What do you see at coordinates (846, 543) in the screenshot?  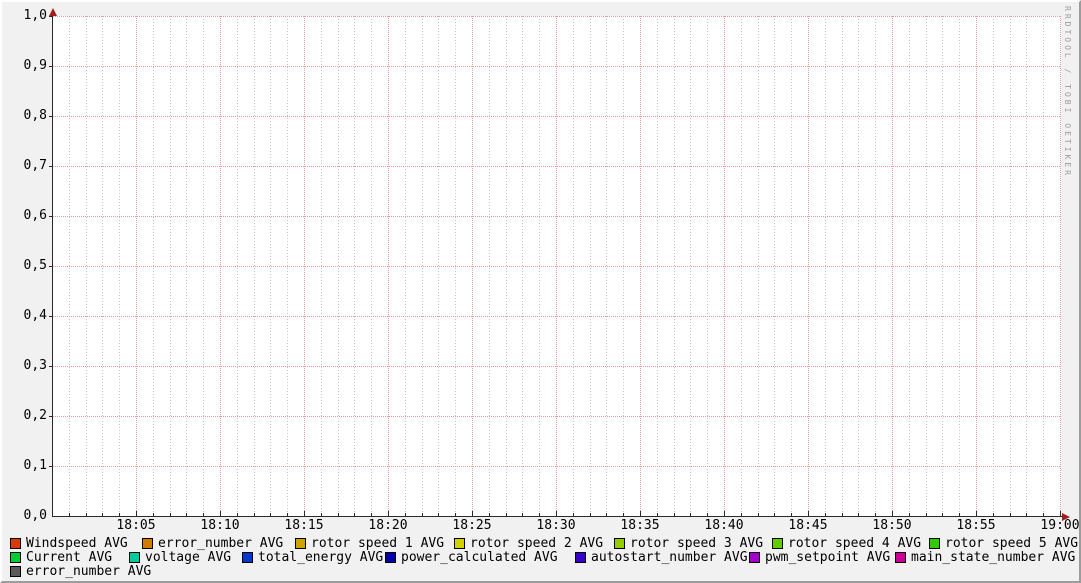 I see `legend-item-rotor-speed-4-avg: rotor speed 4 AVG` at bounding box center [846, 543].